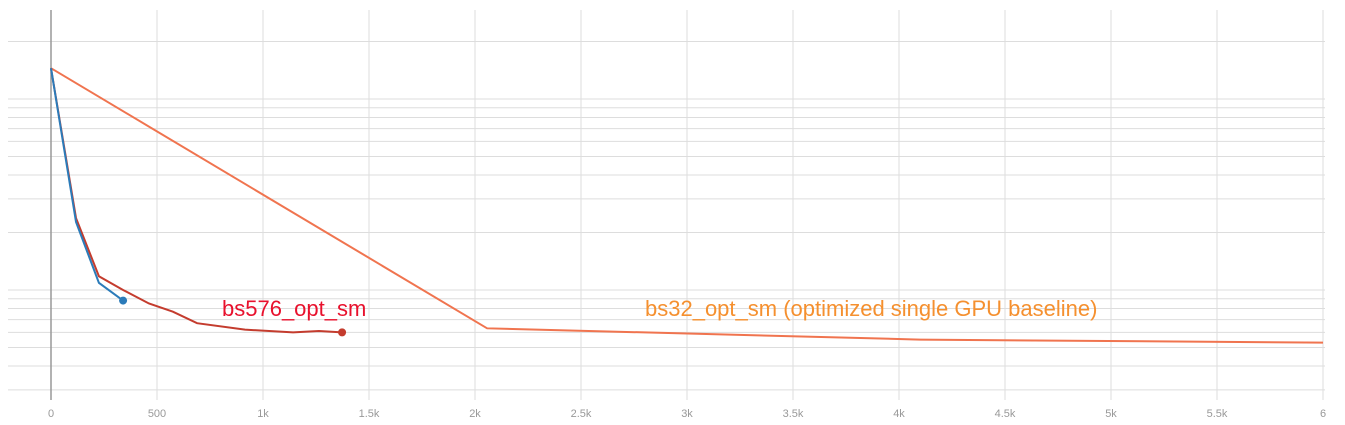  I want to click on x-tick-label: 2.5k, so click(581, 414).